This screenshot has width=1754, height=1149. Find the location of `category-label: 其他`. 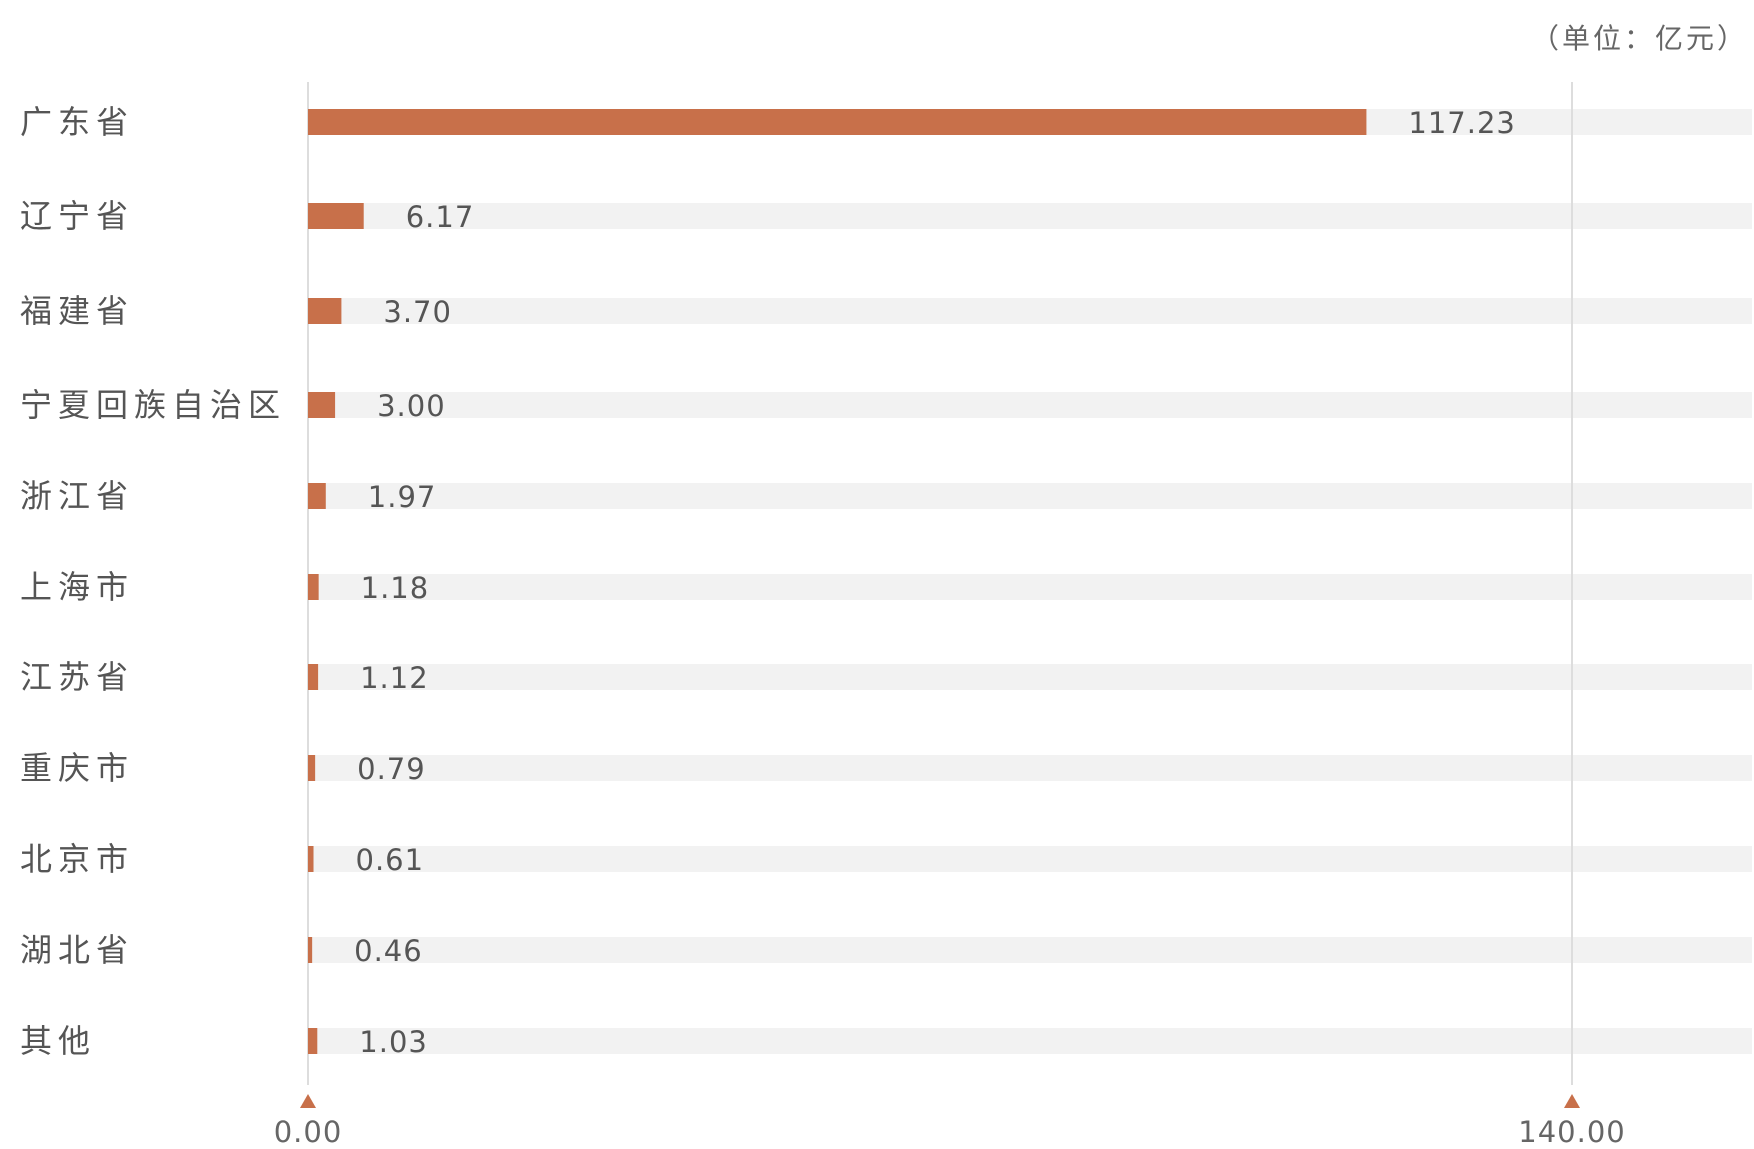

category-label: 其他 is located at coordinates (58, 1041).